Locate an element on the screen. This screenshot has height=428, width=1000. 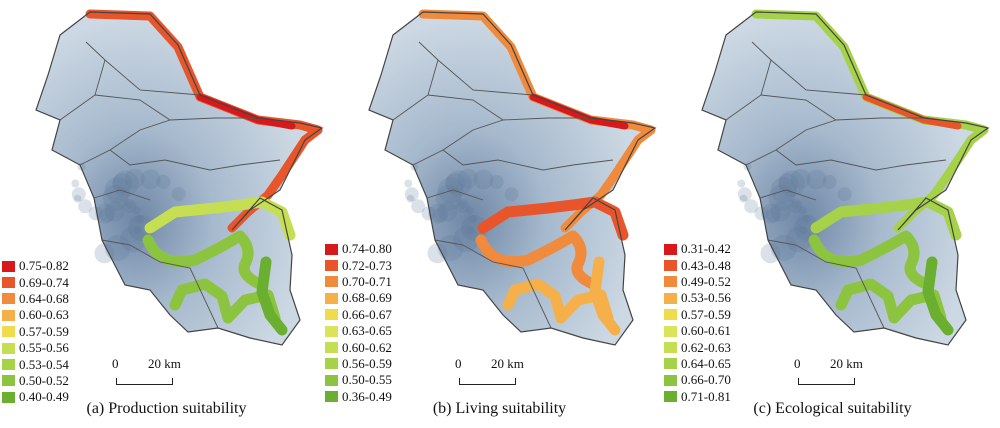
legend-label: 0.66-0.67 is located at coordinates (367, 314).